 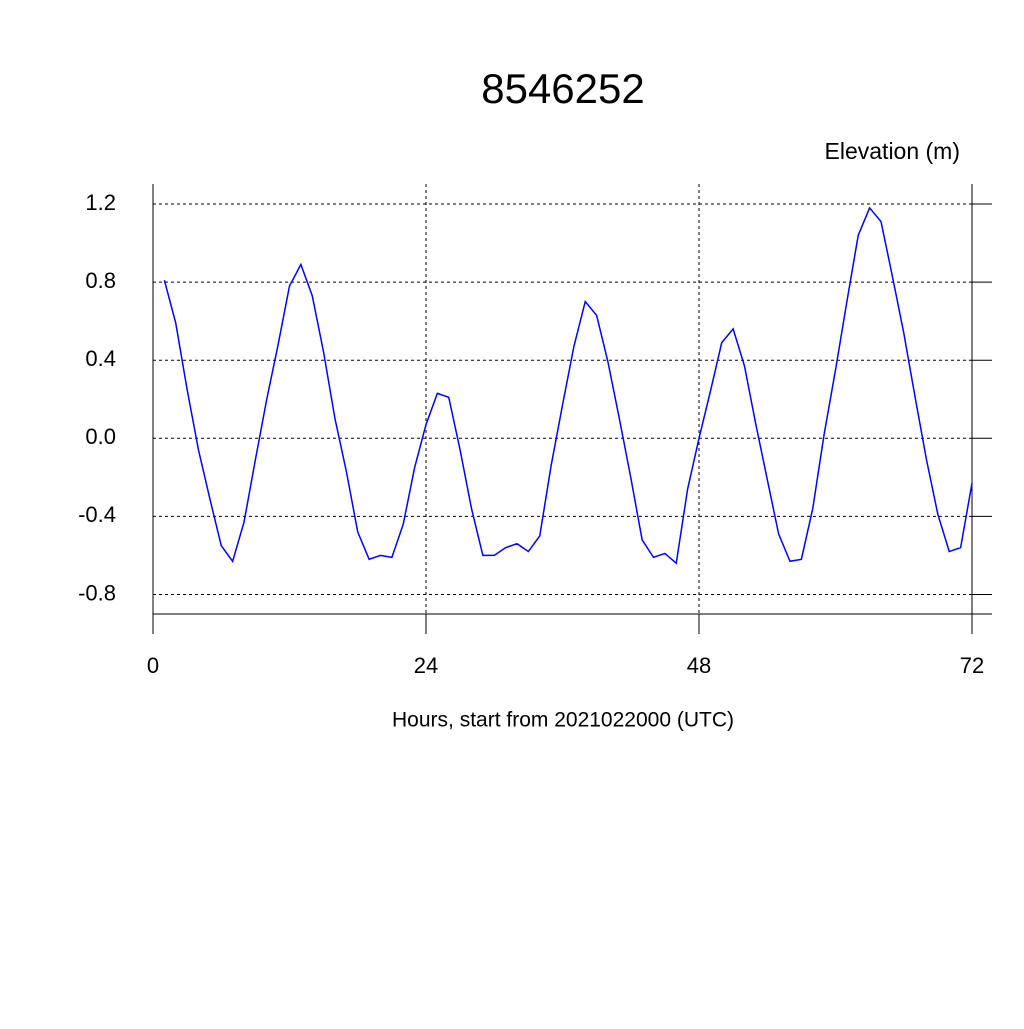 I want to click on x-tick-label: 0, so click(x=153, y=665).